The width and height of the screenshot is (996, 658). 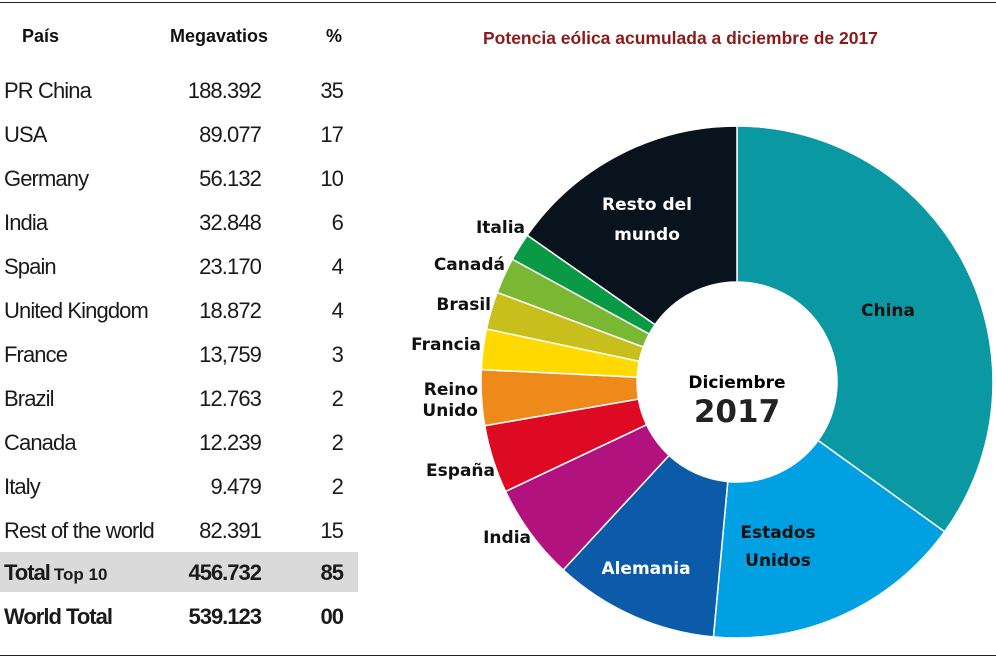 I want to click on donut-hole, so click(x=737, y=382).